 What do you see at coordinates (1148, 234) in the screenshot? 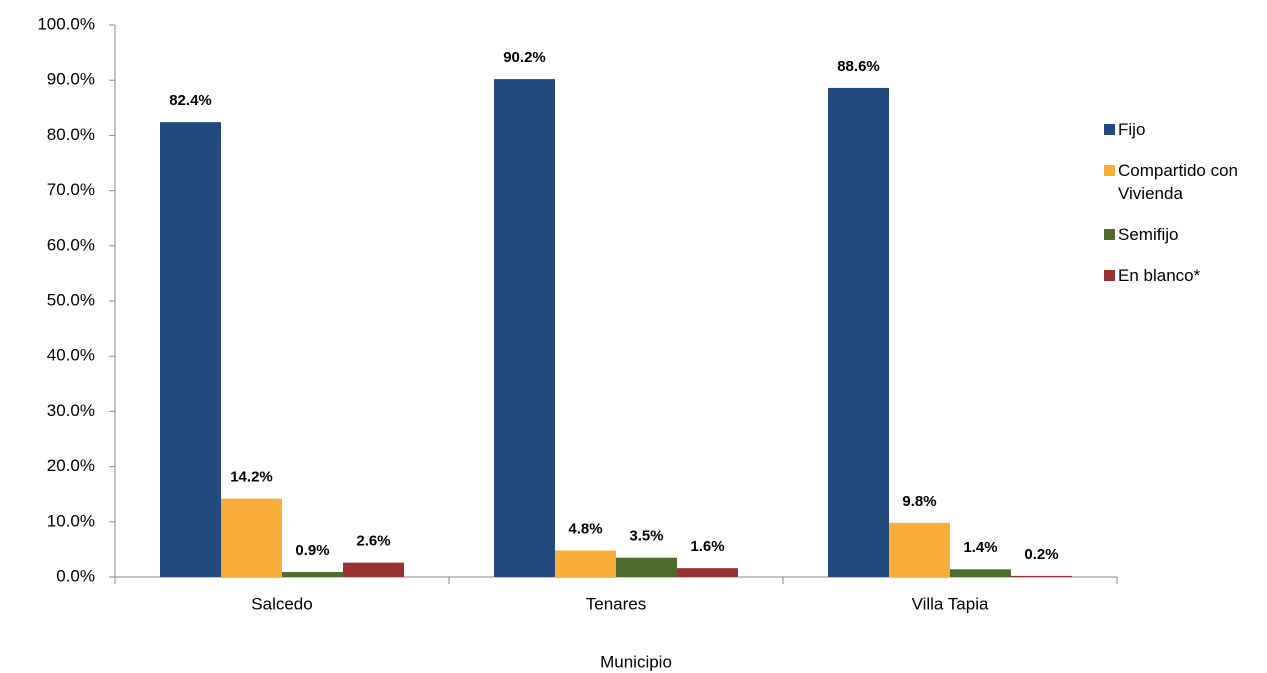
I see `legend-label: Semifijo` at bounding box center [1148, 234].